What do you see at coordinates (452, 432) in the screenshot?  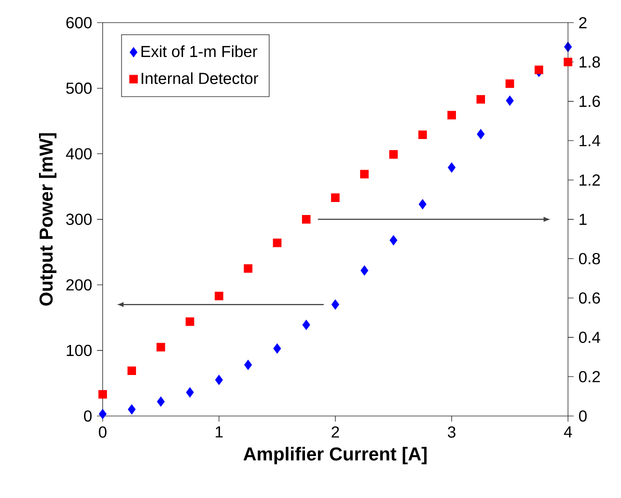 I see `x-tick-label: 3` at bounding box center [452, 432].